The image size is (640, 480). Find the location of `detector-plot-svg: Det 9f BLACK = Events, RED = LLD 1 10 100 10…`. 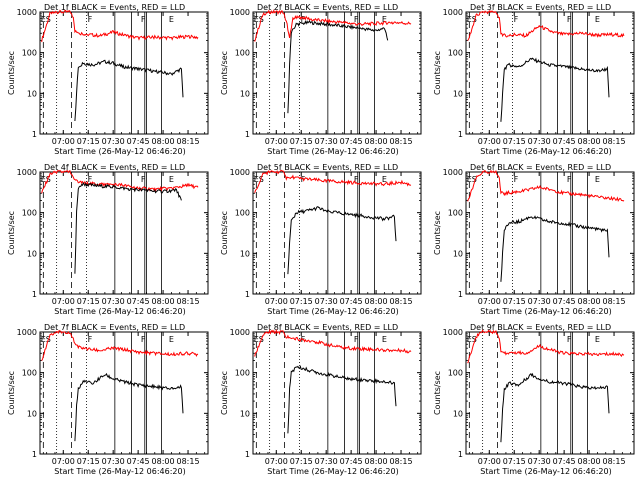

detector-plot-svg: Det 9f BLACK = Events, RED = LLD 1 10 100 10… is located at coordinates (534, 399).